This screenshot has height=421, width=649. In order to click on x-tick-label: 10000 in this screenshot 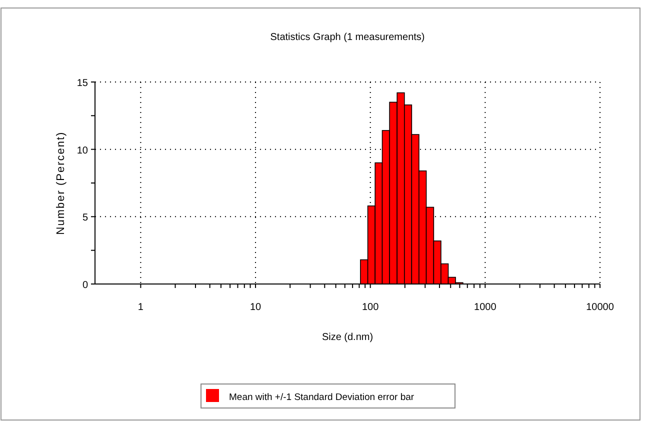, I will do `click(600, 307)`.